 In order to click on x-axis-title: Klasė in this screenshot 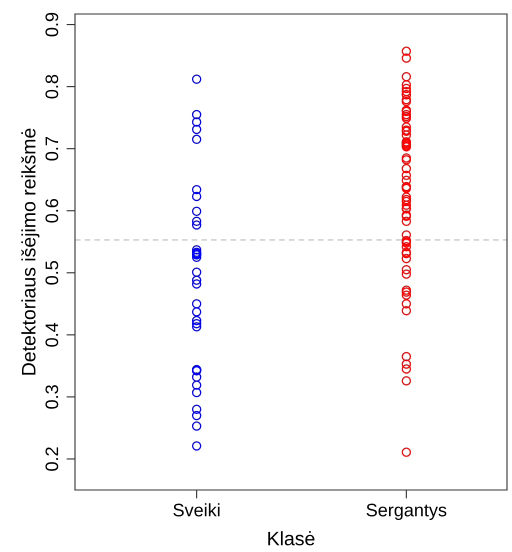, I will do `click(291, 538)`.